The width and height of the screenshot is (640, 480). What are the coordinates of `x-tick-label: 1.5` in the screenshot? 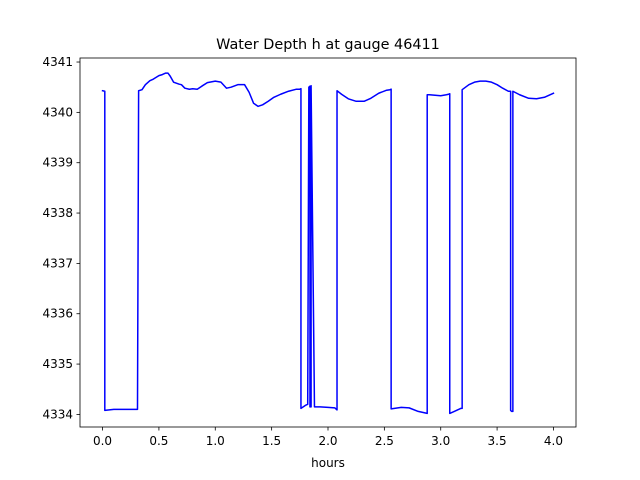 It's located at (271, 441).